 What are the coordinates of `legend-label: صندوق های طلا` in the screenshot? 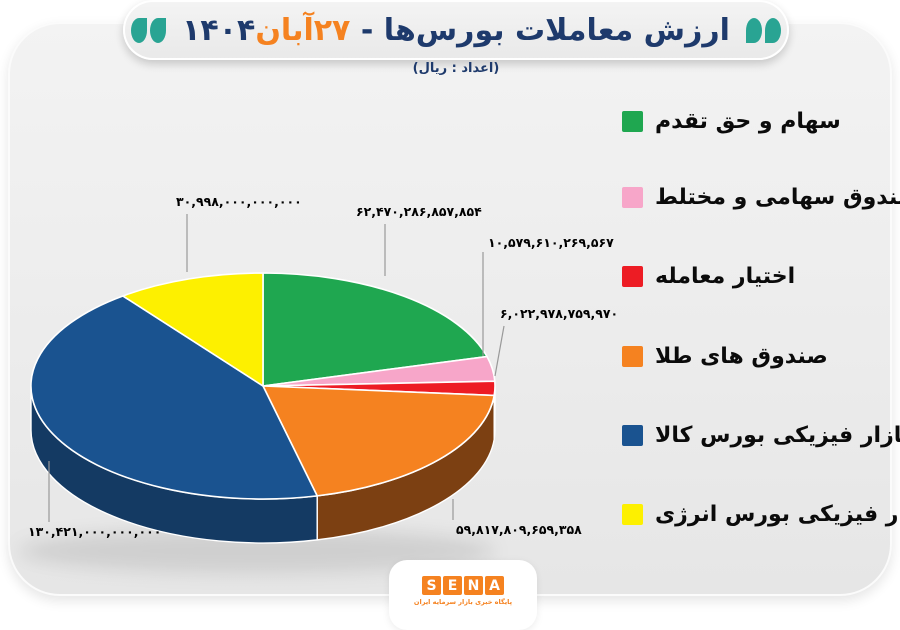 It's located at (741, 356).